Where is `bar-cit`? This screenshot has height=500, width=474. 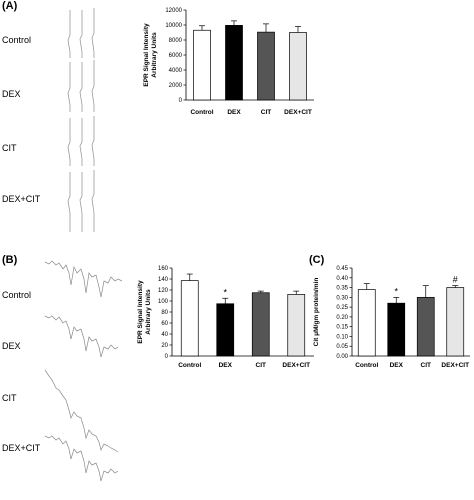
bar-cit is located at coordinates (425, 326).